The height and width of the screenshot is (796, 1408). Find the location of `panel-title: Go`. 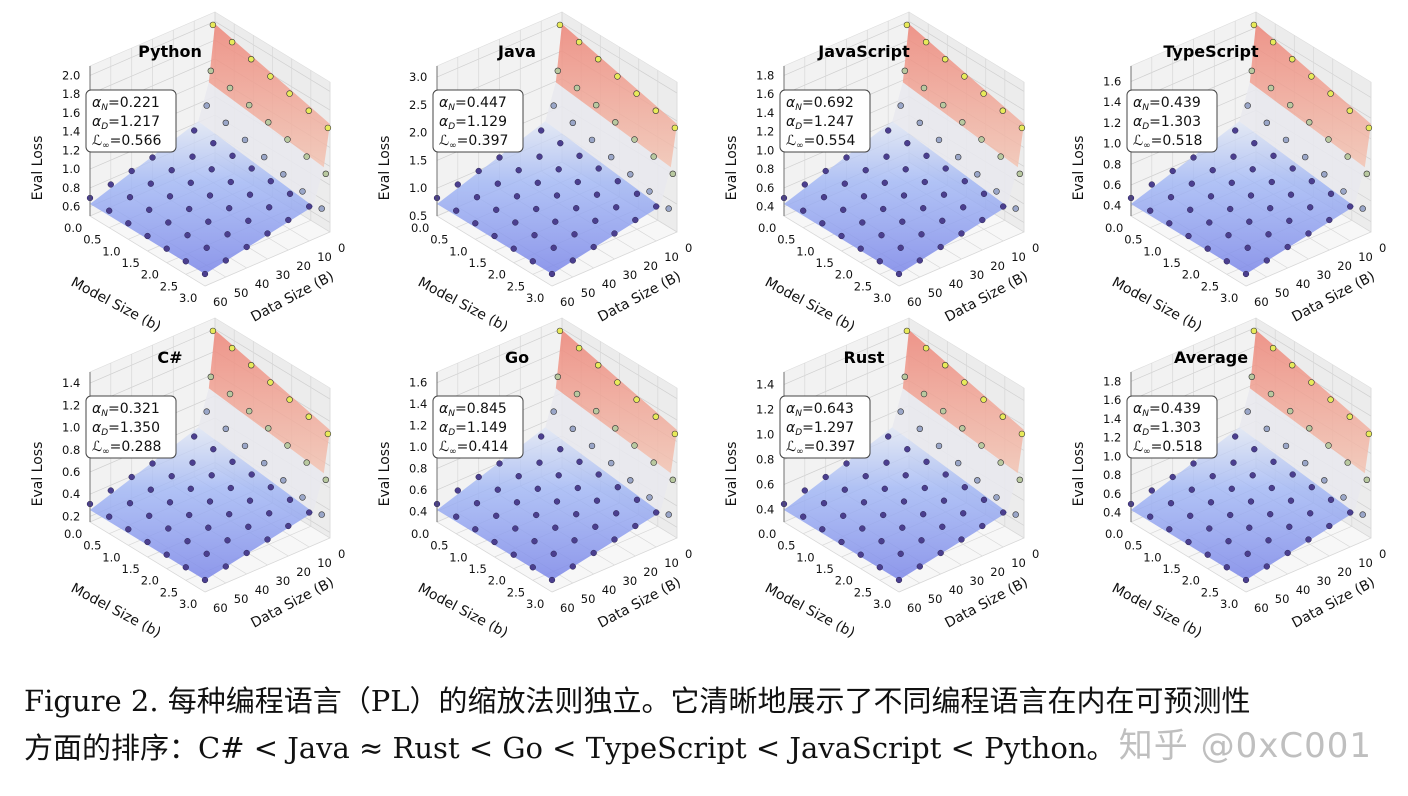

panel-title: Go is located at coordinates (517, 357).